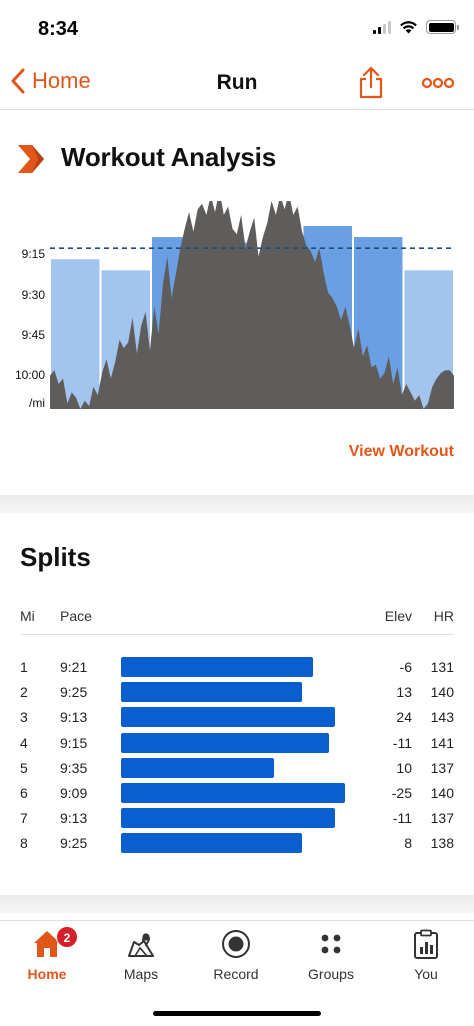 The image size is (474, 1026). I want to click on status-bar: 8:34, so click(237, 29).